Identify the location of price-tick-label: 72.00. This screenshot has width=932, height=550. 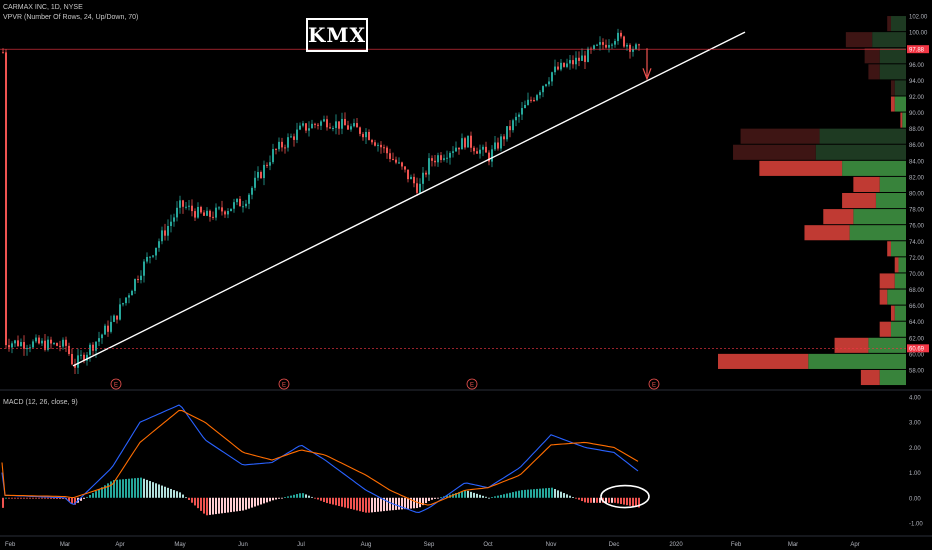
(917, 259).